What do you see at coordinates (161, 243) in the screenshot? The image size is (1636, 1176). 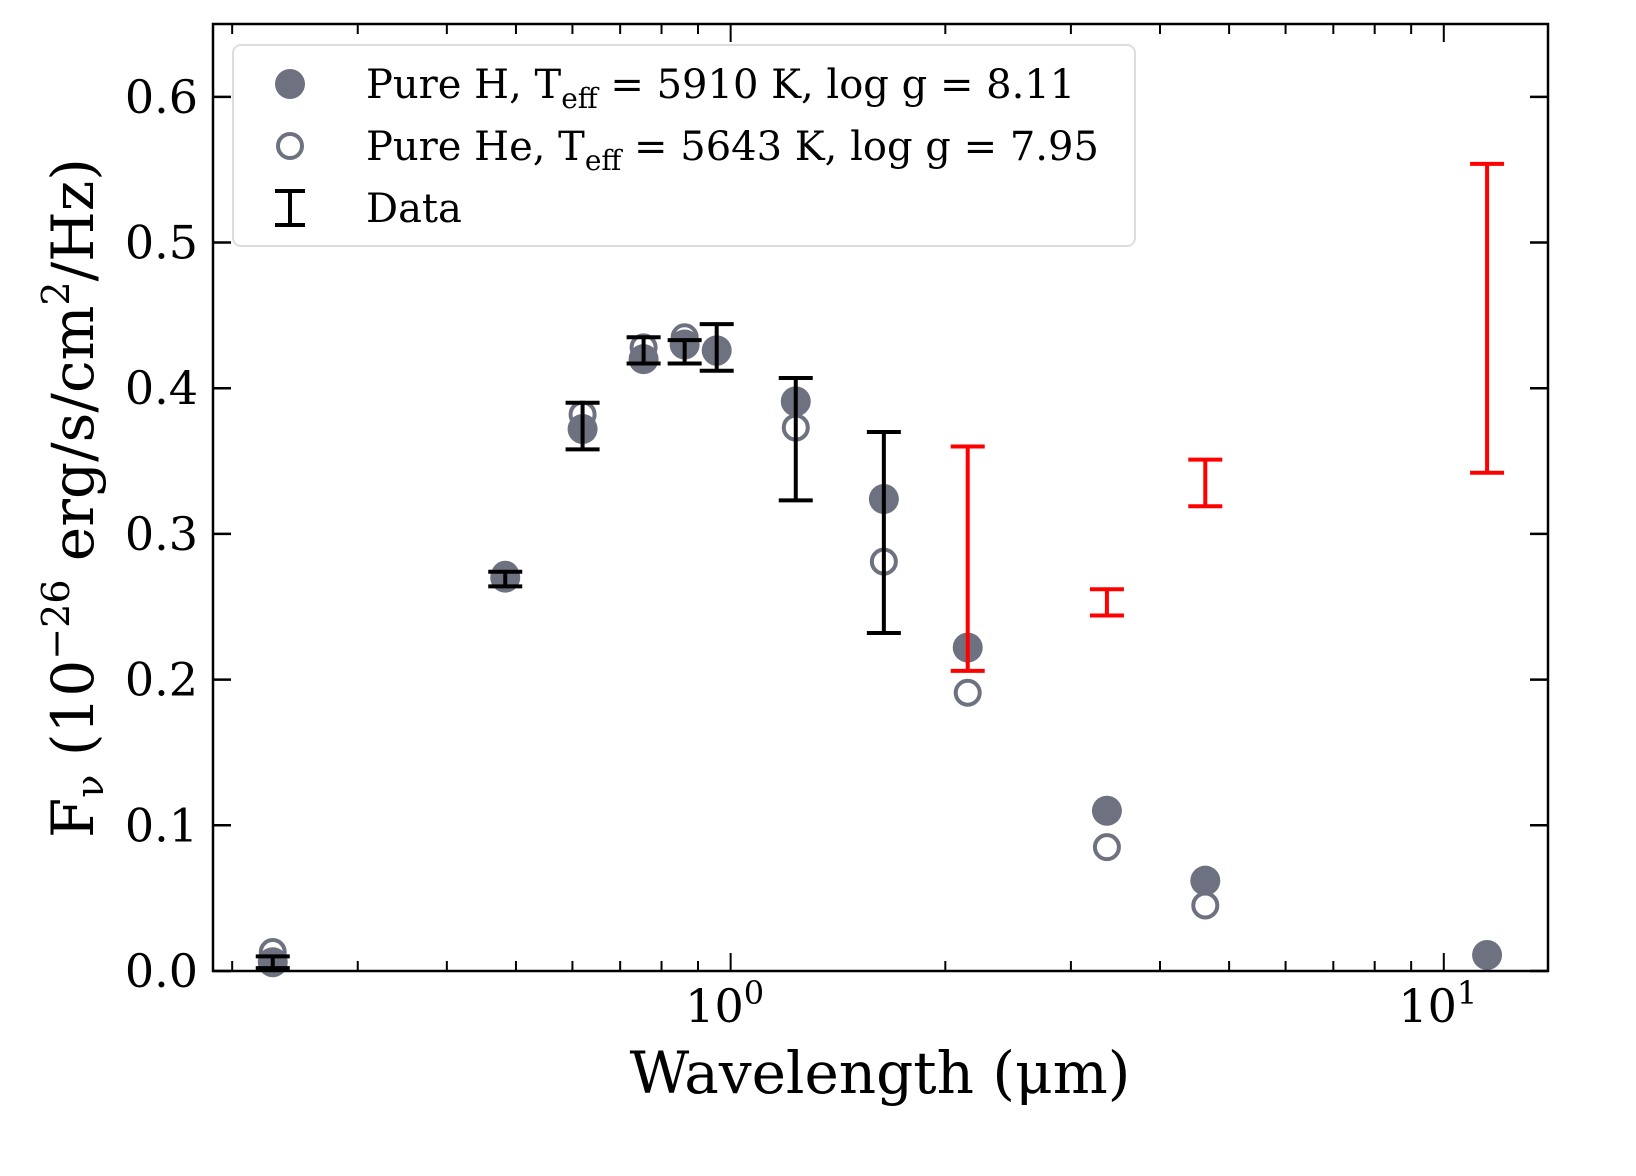 I see `y-tick-label: 0.5` at bounding box center [161, 243].